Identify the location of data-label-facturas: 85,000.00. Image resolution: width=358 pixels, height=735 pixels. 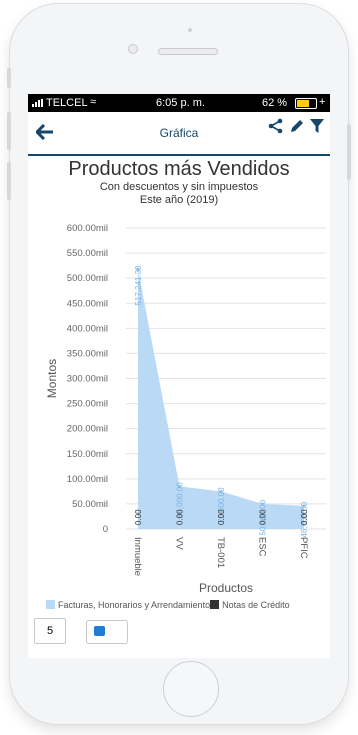
(180, 500).